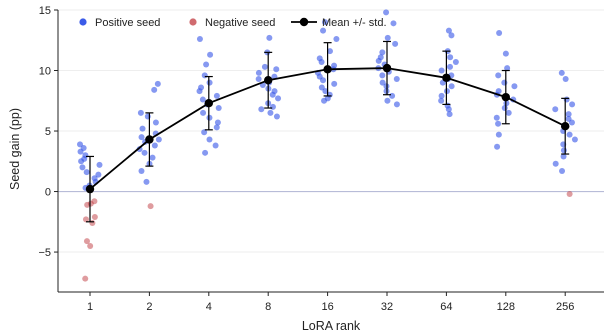  Describe the element at coordinates (45, 72) in the screenshot. I see `y-tick-label: 10` at that location.